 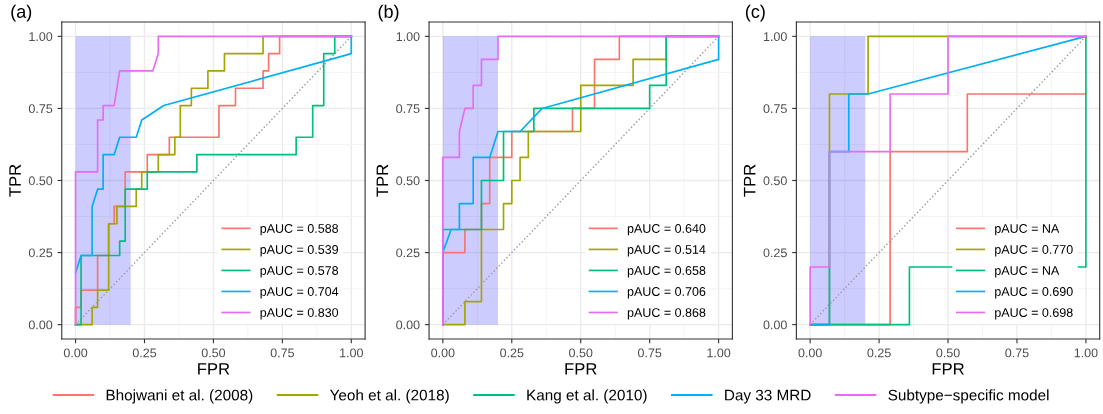 What do you see at coordinates (21, 13) in the screenshot?
I see `chart-title: (a)` at bounding box center [21, 13].